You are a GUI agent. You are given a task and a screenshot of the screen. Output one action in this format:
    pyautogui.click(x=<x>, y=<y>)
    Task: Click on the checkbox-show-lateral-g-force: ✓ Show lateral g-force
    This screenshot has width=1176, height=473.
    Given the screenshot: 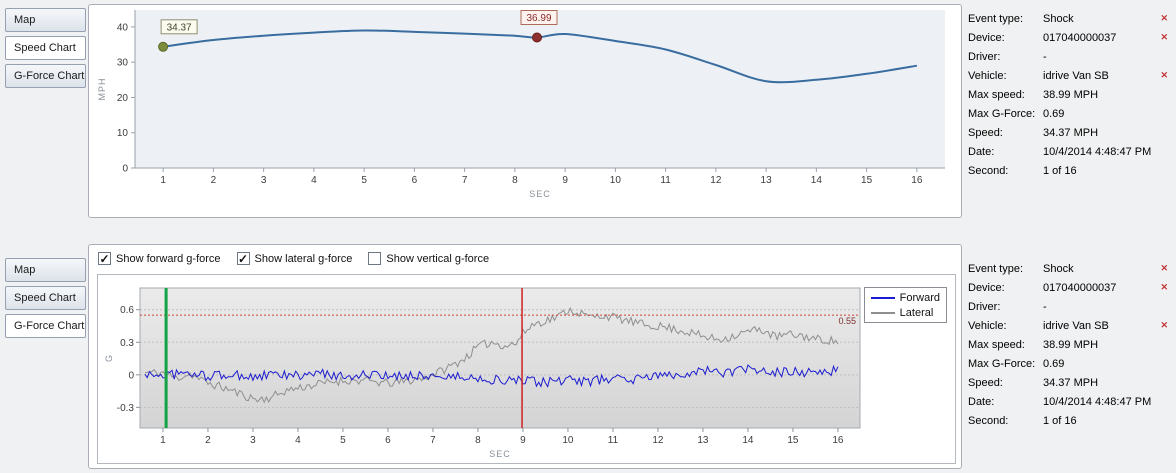 What is the action you would take?
    pyautogui.click(x=294, y=258)
    